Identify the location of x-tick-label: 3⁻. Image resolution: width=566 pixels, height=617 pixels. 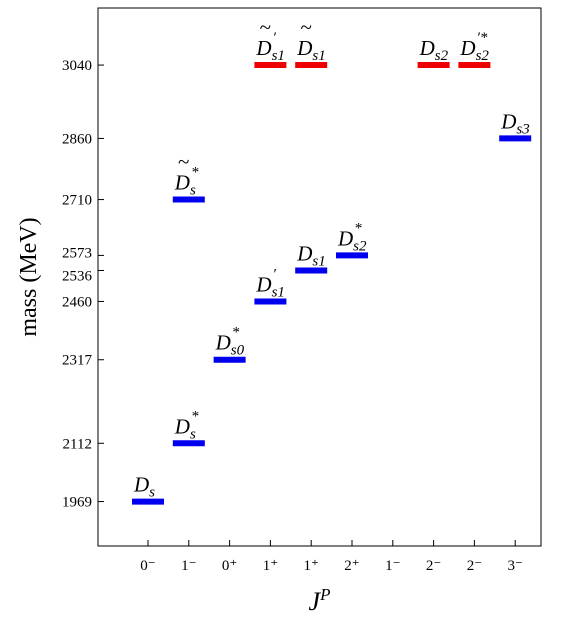
(514, 566).